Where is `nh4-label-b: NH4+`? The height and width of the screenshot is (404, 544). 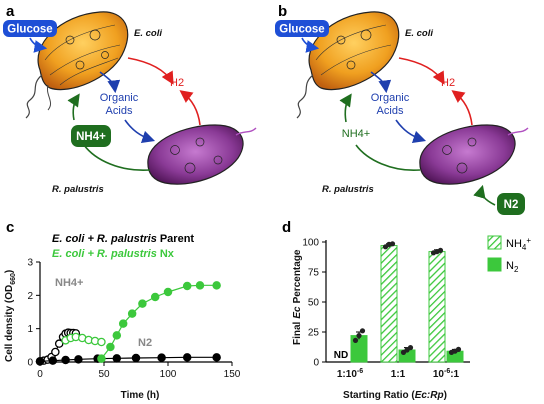 nh4-label-b: NH4+ is located at coordinates (356, 134).